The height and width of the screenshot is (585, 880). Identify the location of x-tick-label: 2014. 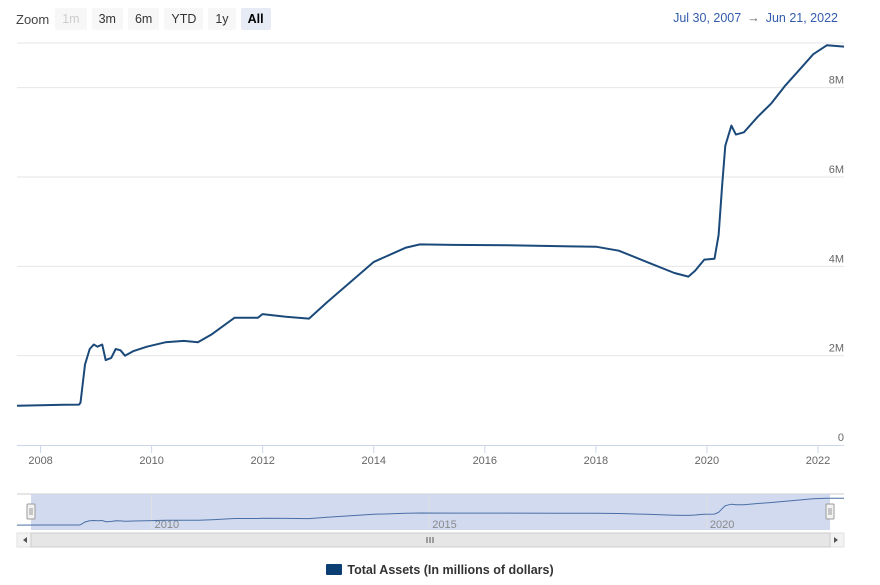
(374, 461).